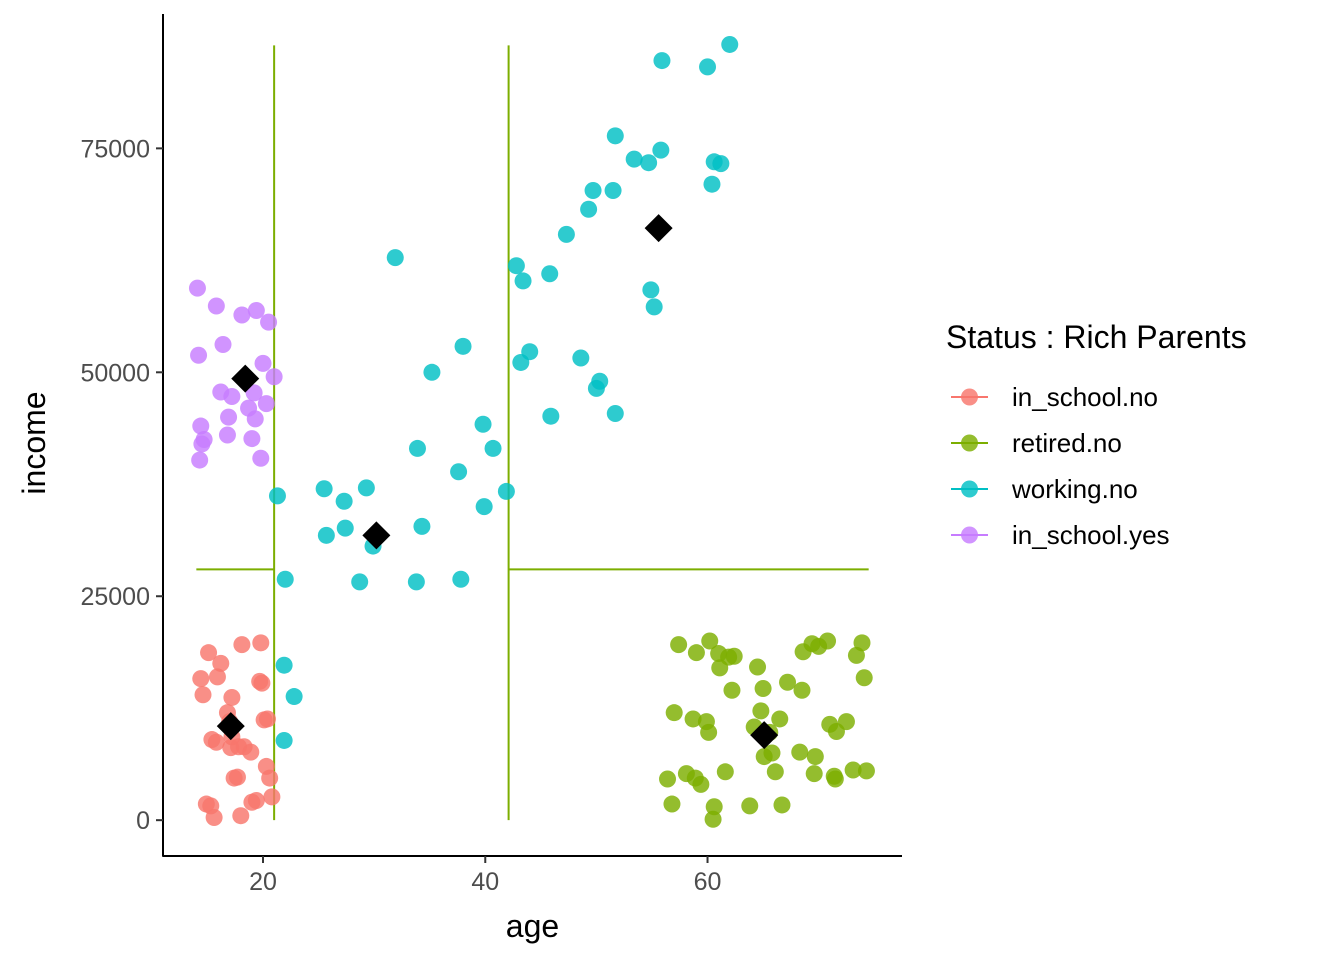  I want to click on legend-label: working.no, so click(1074, 489).